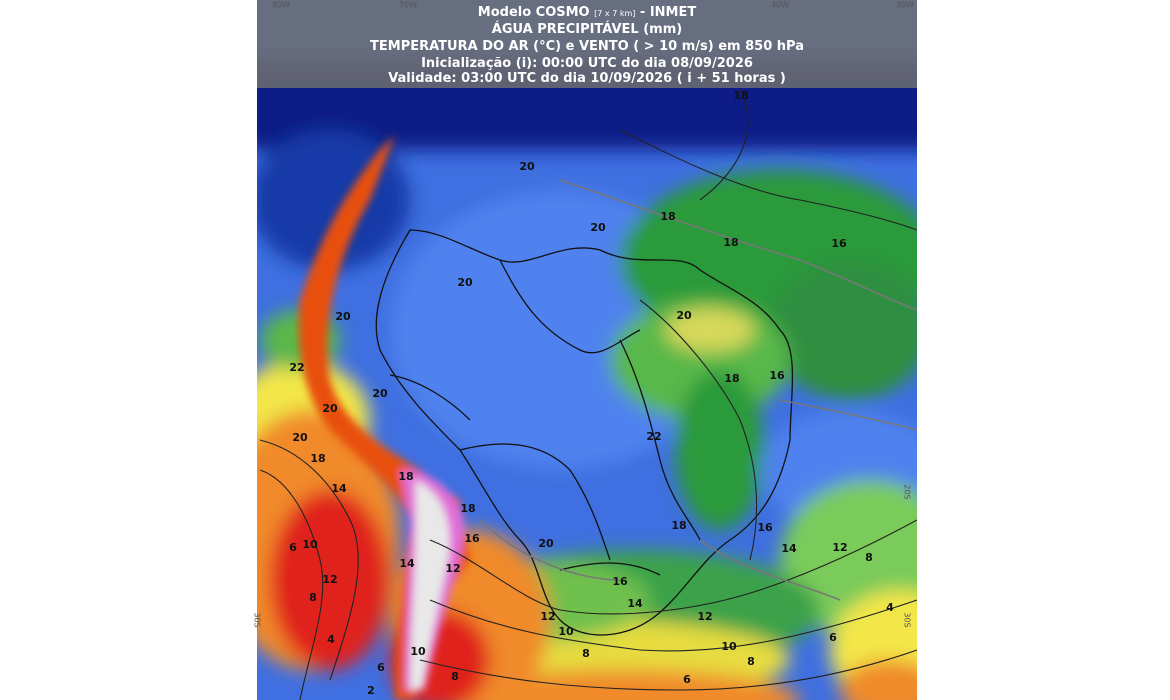 Image resolution: width=1170 pixels, height=700 pixels. Describe the element at coordinates (587, 29) in the screenshot. I see `header-line: ÁGUA PRECIPITÁVEL (mm)` at that location.